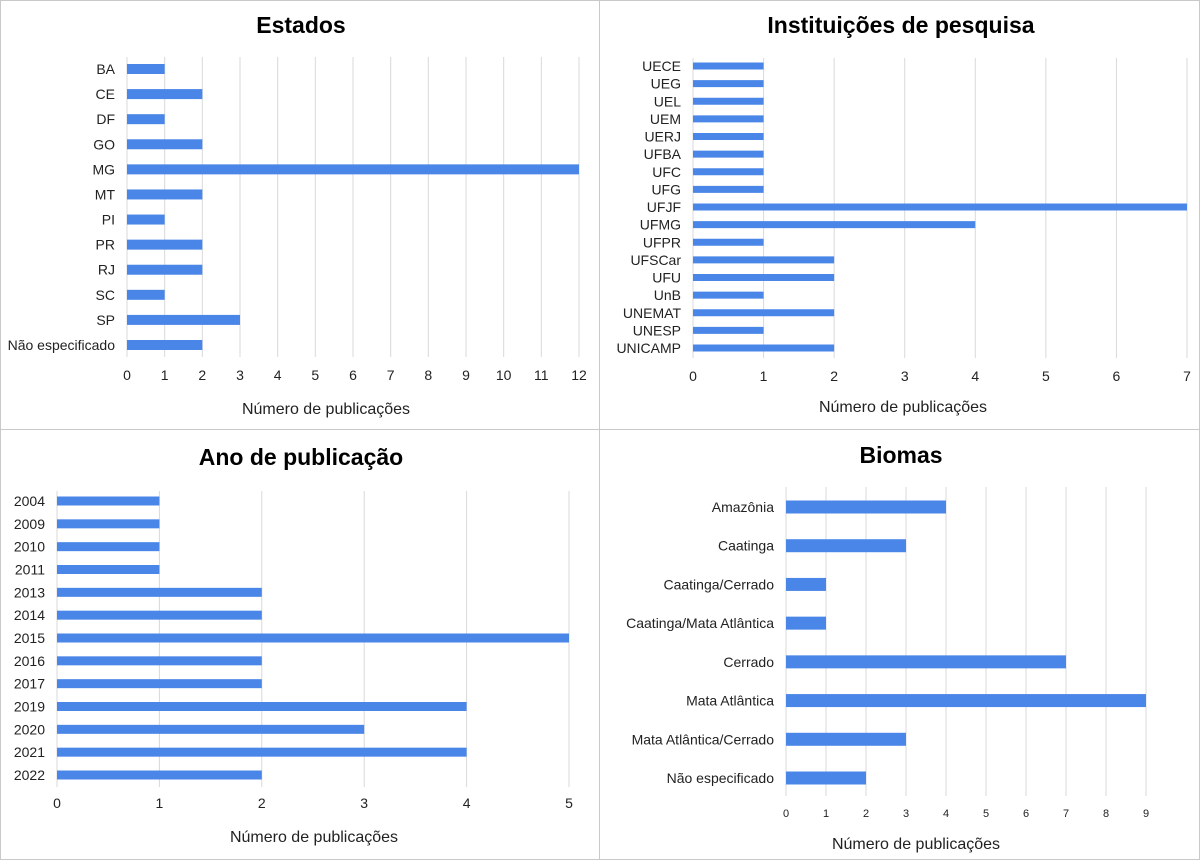 The image size is (1200, 861). Describe the element at coordinates (806, 623) in the screenshot. I see `bar-caatinga-mata-atlantica` at that location.